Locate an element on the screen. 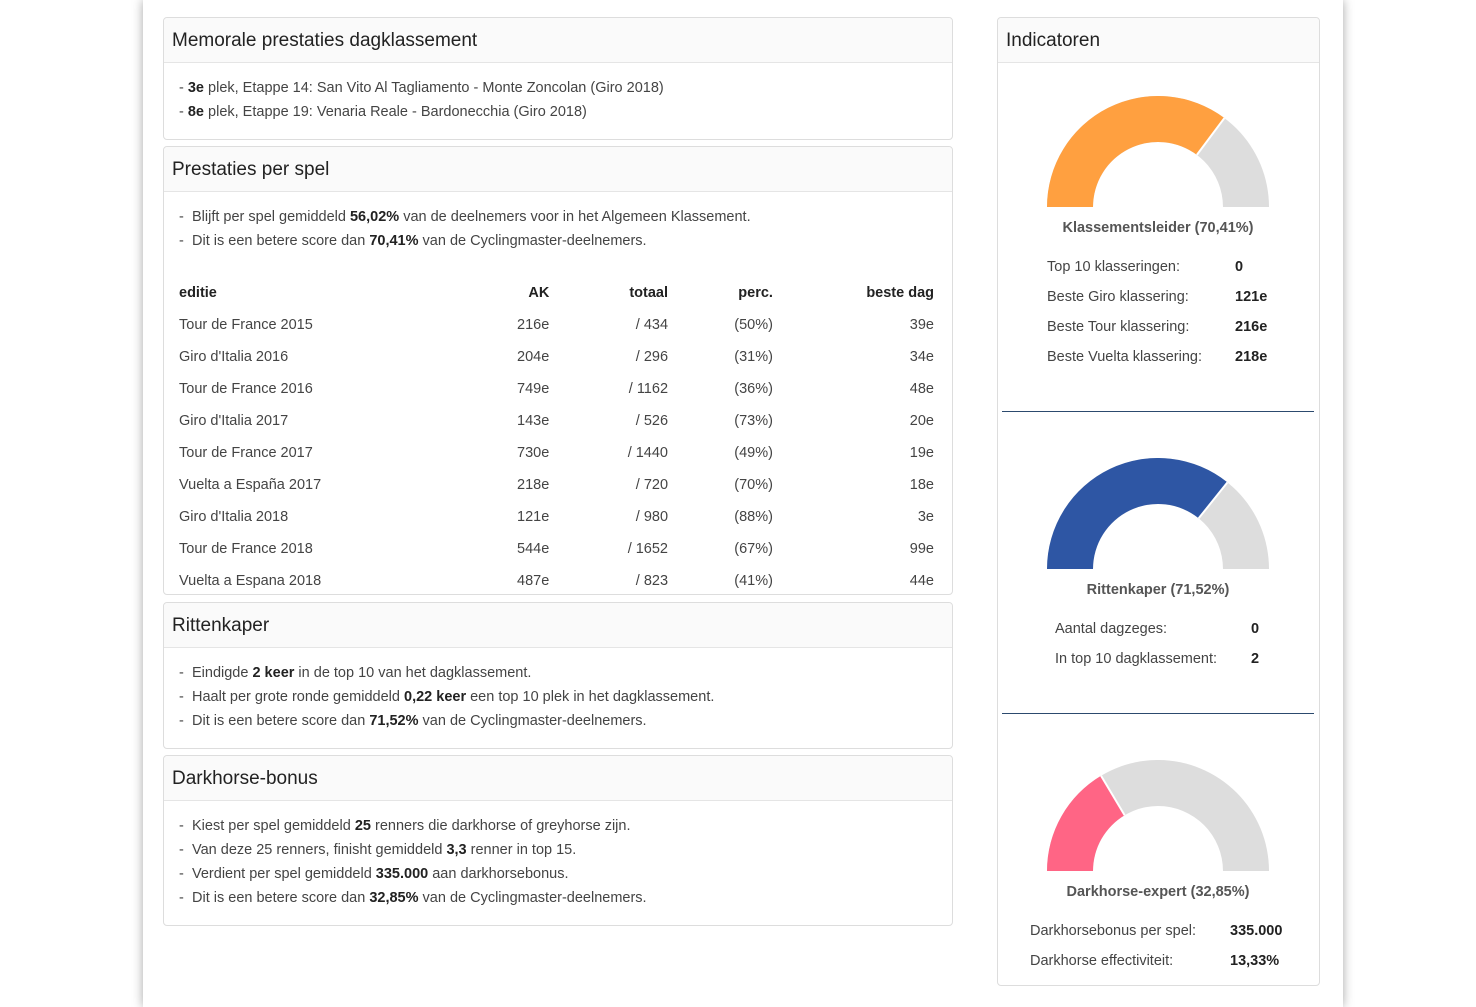 The height and width of the screenshot is (1007, 1476). cell-perc: (70%) is located at coordinates (753, 485).